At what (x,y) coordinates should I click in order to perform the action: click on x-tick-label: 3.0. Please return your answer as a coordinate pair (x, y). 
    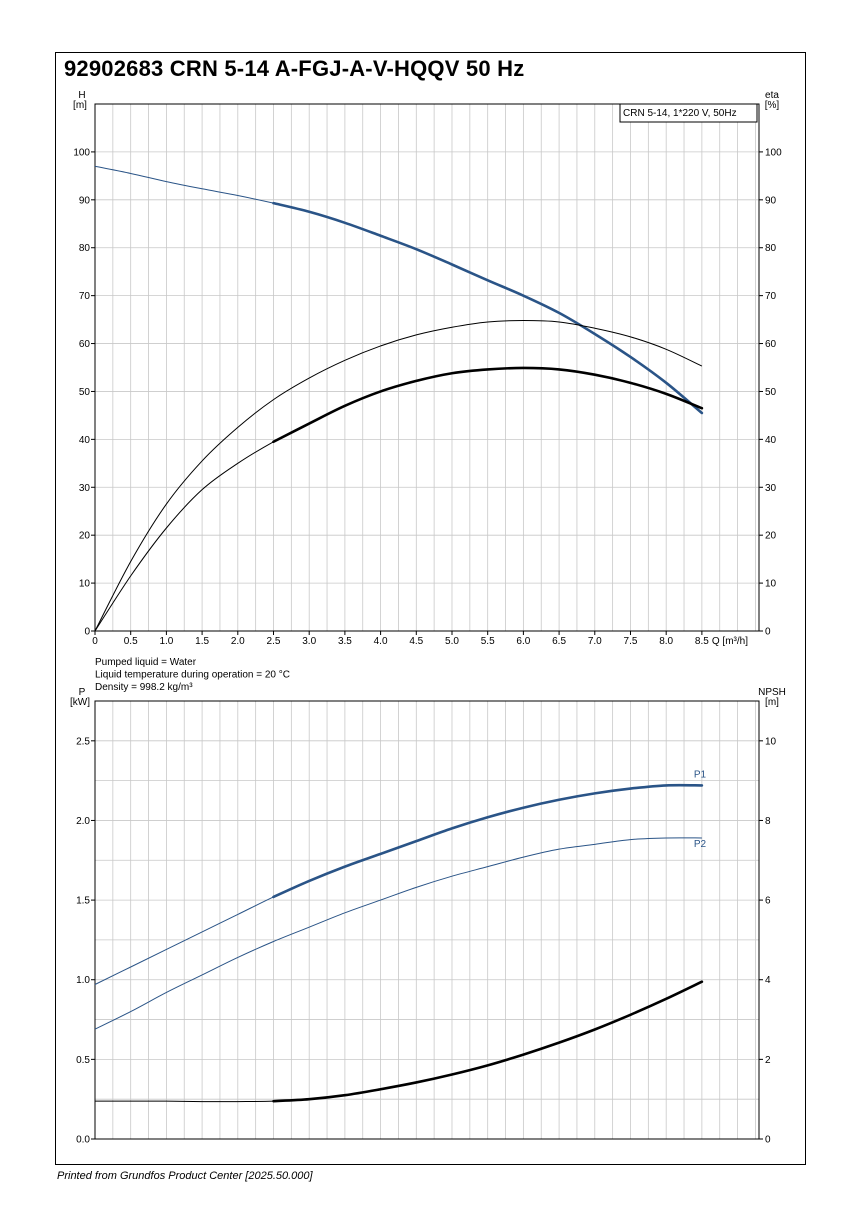
    Looking at the image, I should click on (309, 641).